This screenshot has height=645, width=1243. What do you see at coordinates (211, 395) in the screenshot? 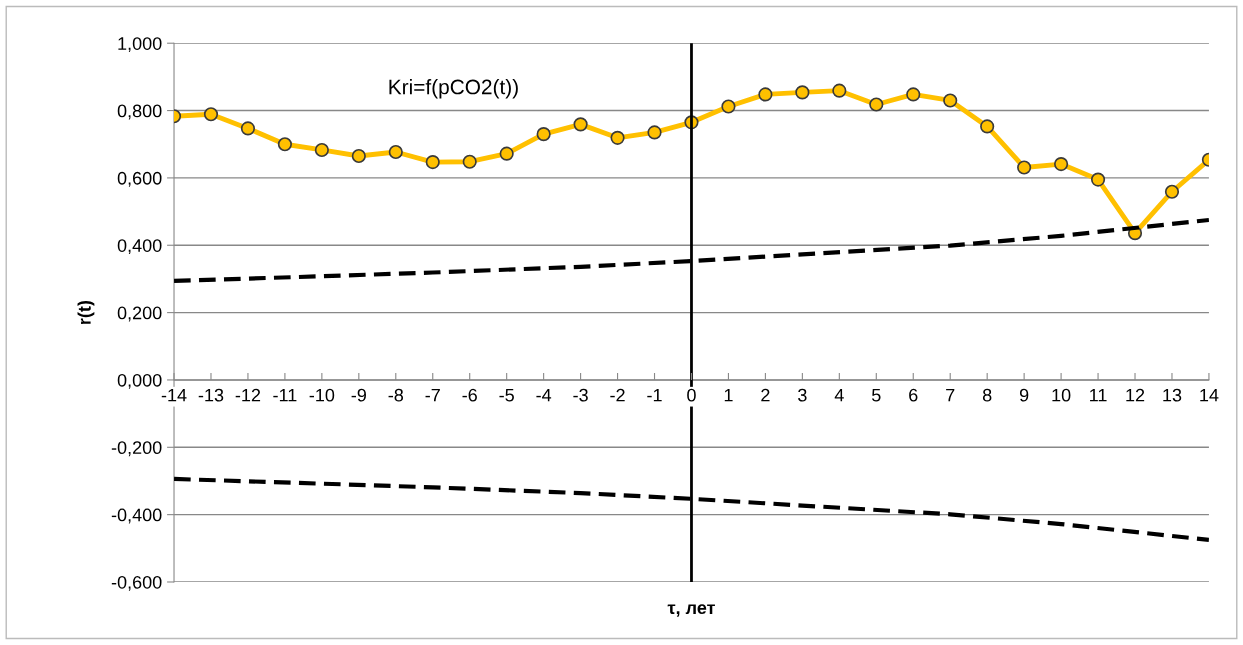
I see `x-tick-label: -13` at bounding box center [211, 395].